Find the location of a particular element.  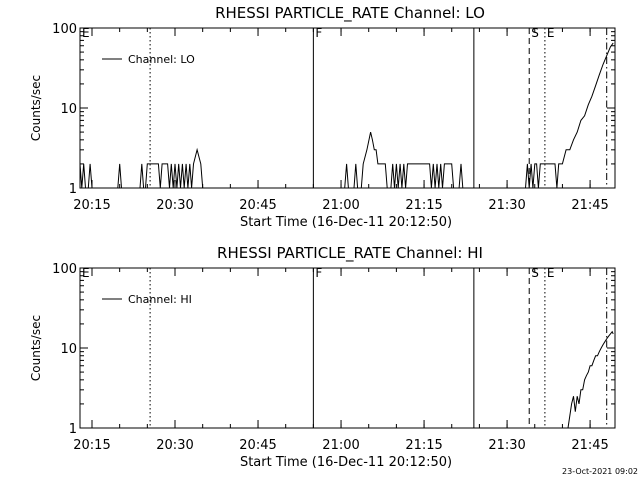

marker-label-hi: F is located at coordinates (318, 273).